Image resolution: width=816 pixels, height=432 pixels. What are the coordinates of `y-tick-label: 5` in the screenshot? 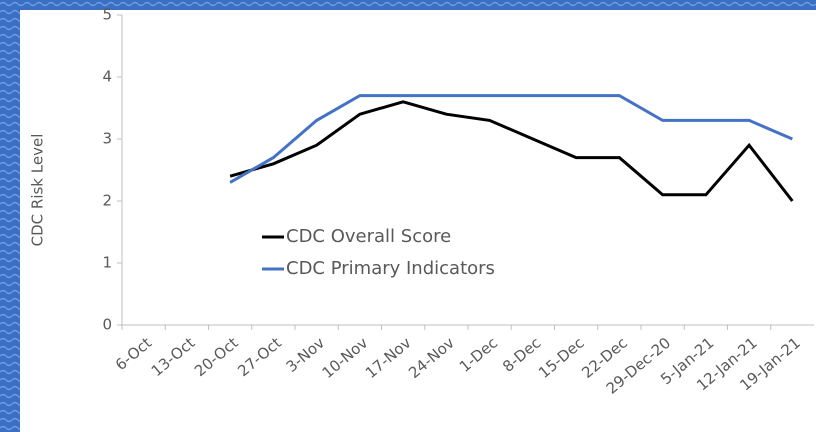 It's located at (107, 15).